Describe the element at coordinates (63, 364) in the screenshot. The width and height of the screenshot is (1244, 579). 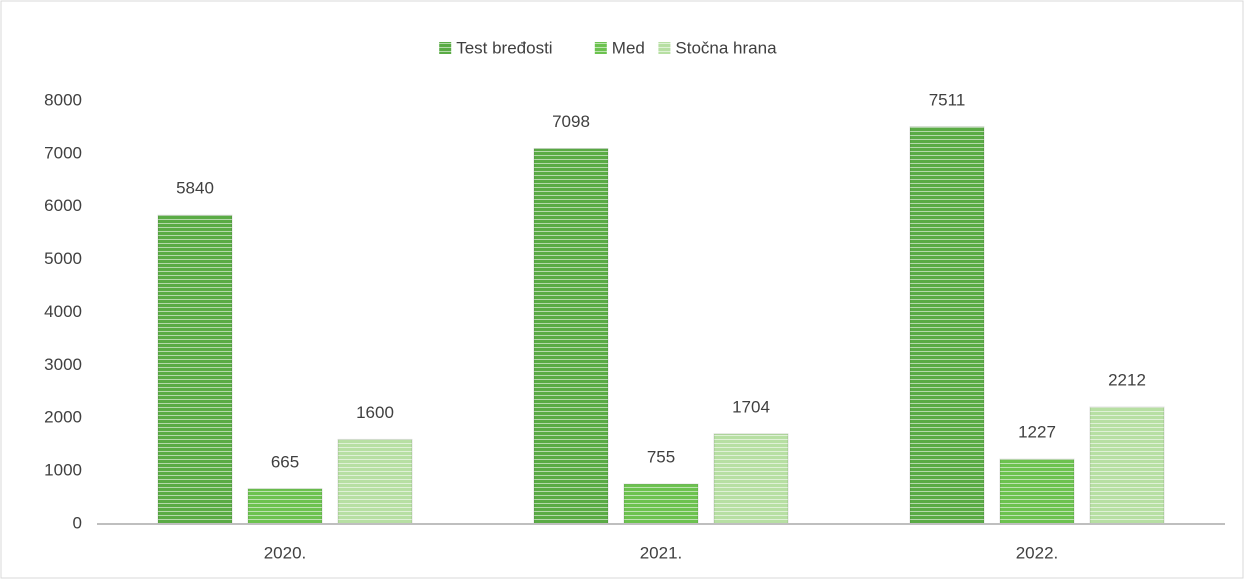
I see `y-tick-label: 3000` at that location.